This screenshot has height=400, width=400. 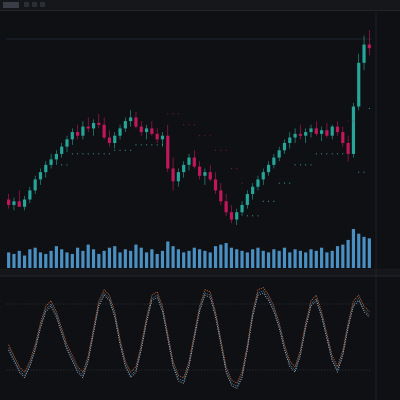 What do you see at coordinates (200, 273) in the screenshot?
I see `time-axis` at bounding box center [200, 273].